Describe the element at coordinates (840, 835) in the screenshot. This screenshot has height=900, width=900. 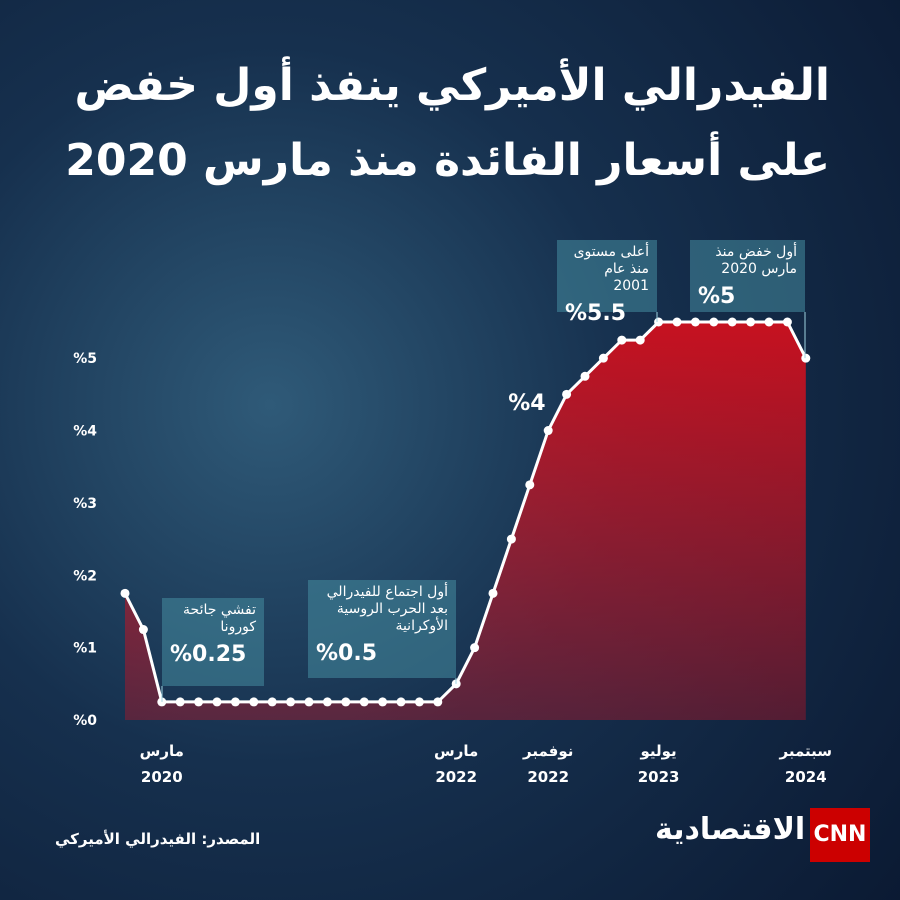
I see `logo: CNN` at that location.